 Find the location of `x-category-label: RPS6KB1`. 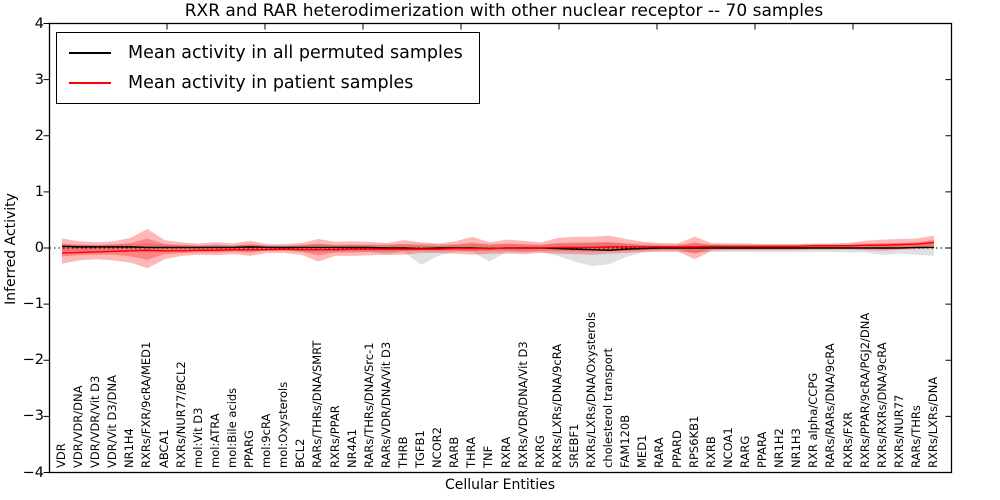

x-category-label: RPS6KB1 is located at coordinates (693, 441).